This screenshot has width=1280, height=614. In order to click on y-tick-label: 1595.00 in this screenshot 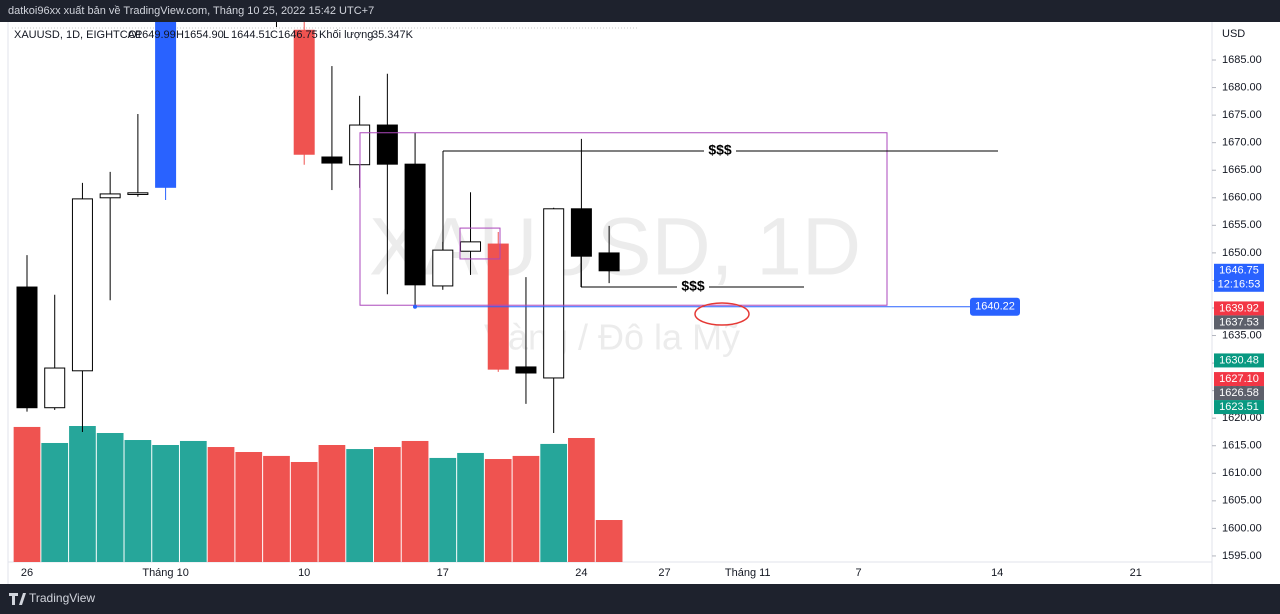, I will do `click(1242, 556)`.